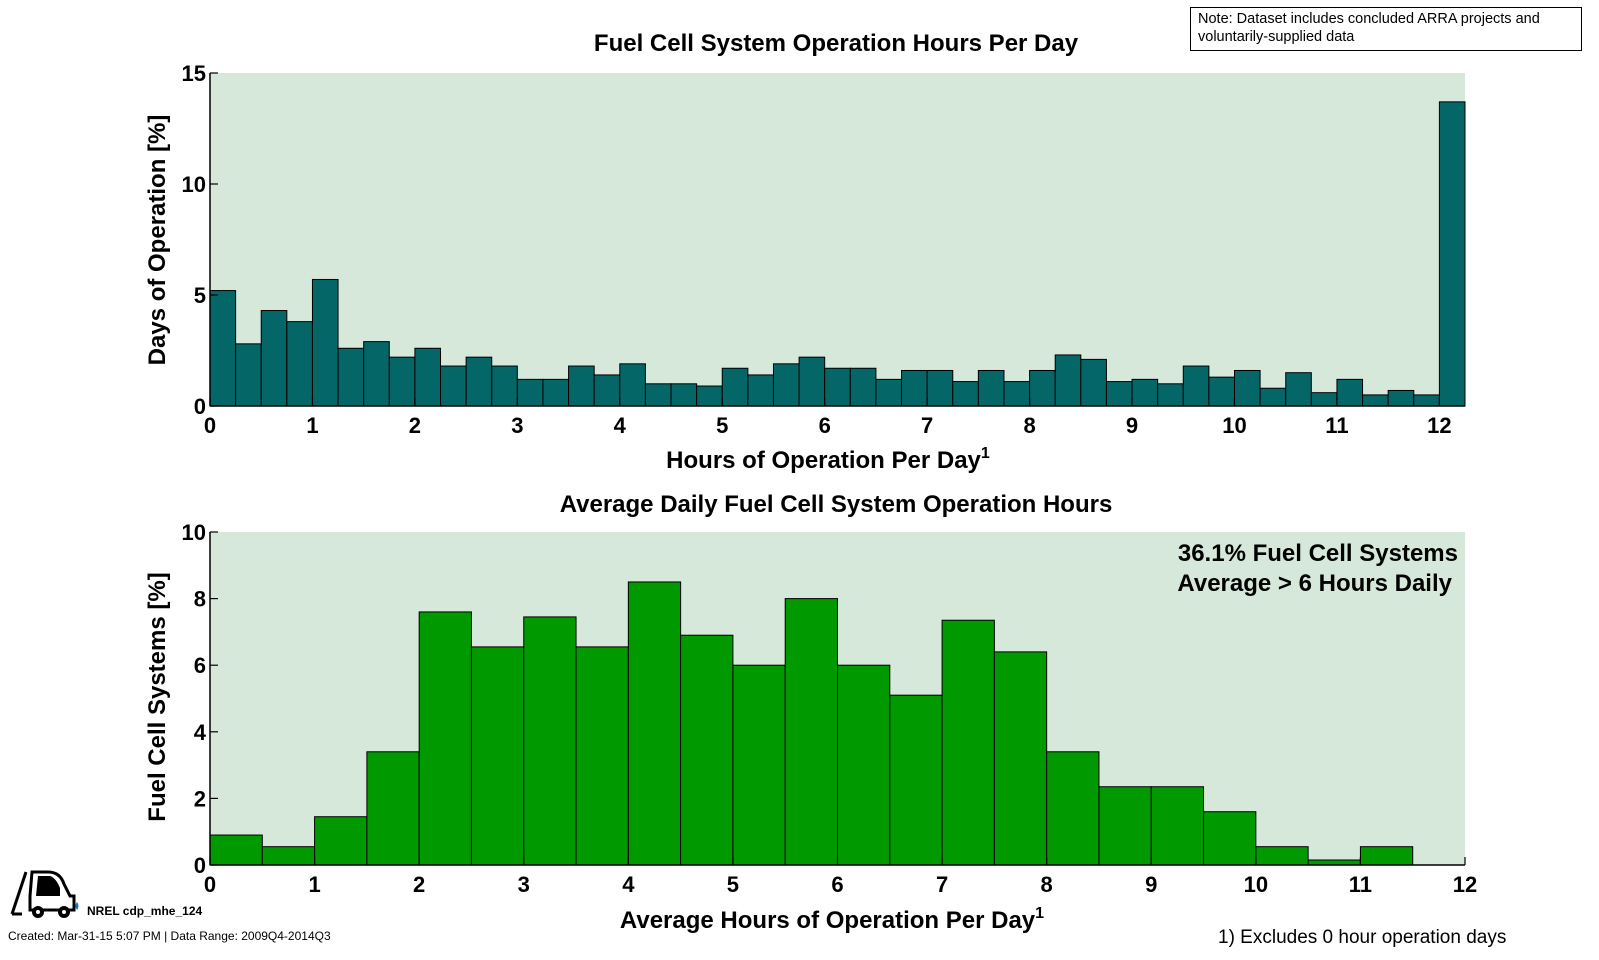 The width and height of the screenshot is (1599, 960). I want to click on bottom-y-tick-label: 6, so click(200, 665).